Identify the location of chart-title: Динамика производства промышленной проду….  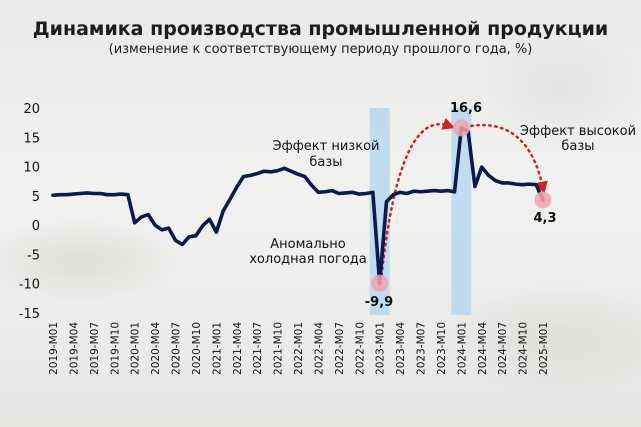
(320, 29).